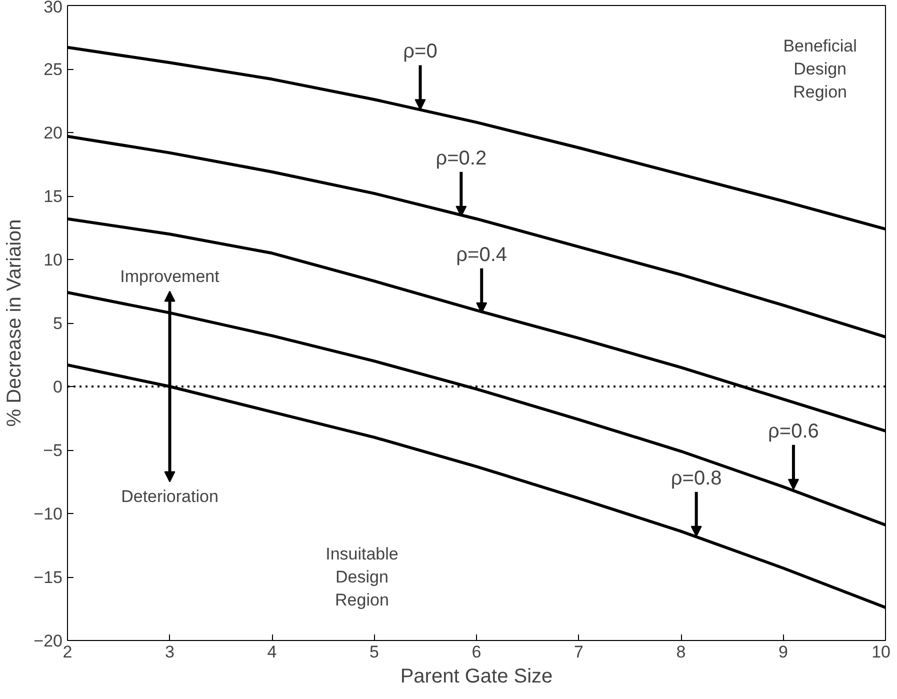 This screenshot has height=699, width=897. Describe the element at coordinates (58, 387) in the screenshot. I see `y-tick-label: 0` at that location.